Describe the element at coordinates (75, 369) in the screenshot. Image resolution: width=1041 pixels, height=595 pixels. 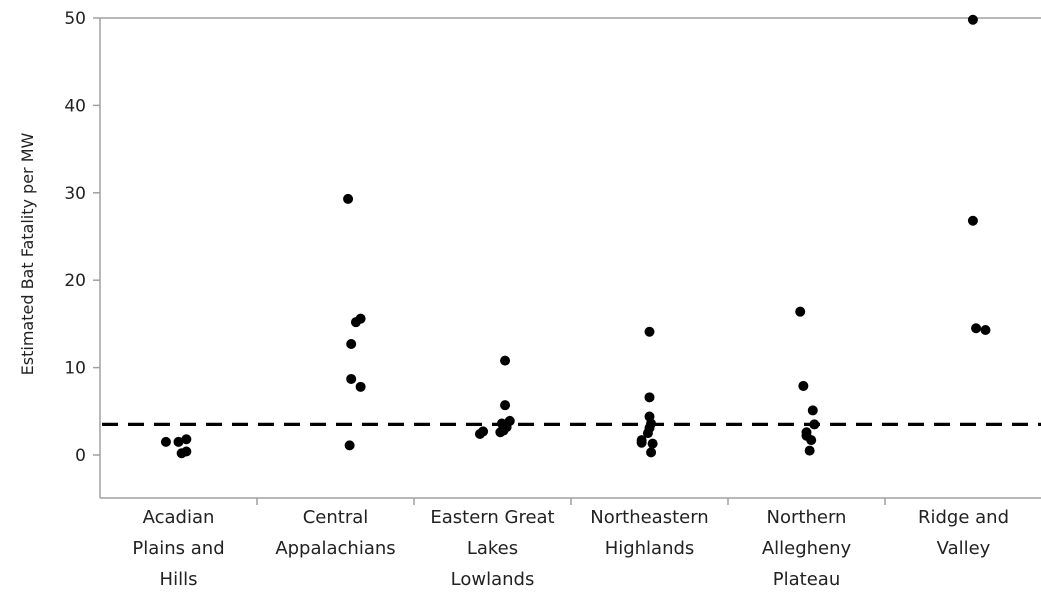
I see `y-tick-label: 10` at that location.